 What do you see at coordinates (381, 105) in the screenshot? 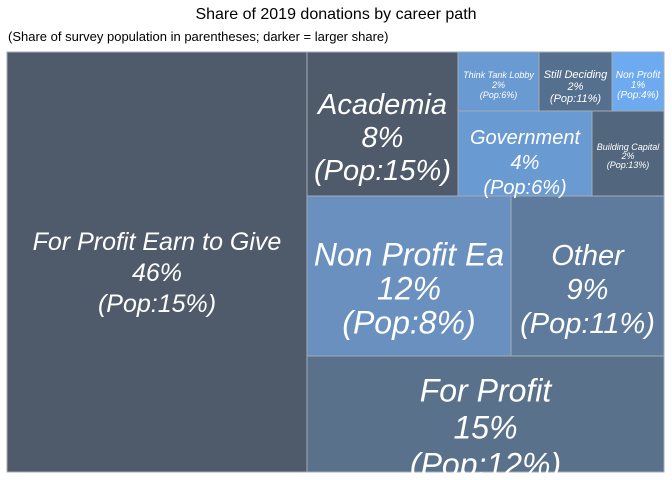
I see `tile-label-academia: Academia` at bounding box center [381, 105].